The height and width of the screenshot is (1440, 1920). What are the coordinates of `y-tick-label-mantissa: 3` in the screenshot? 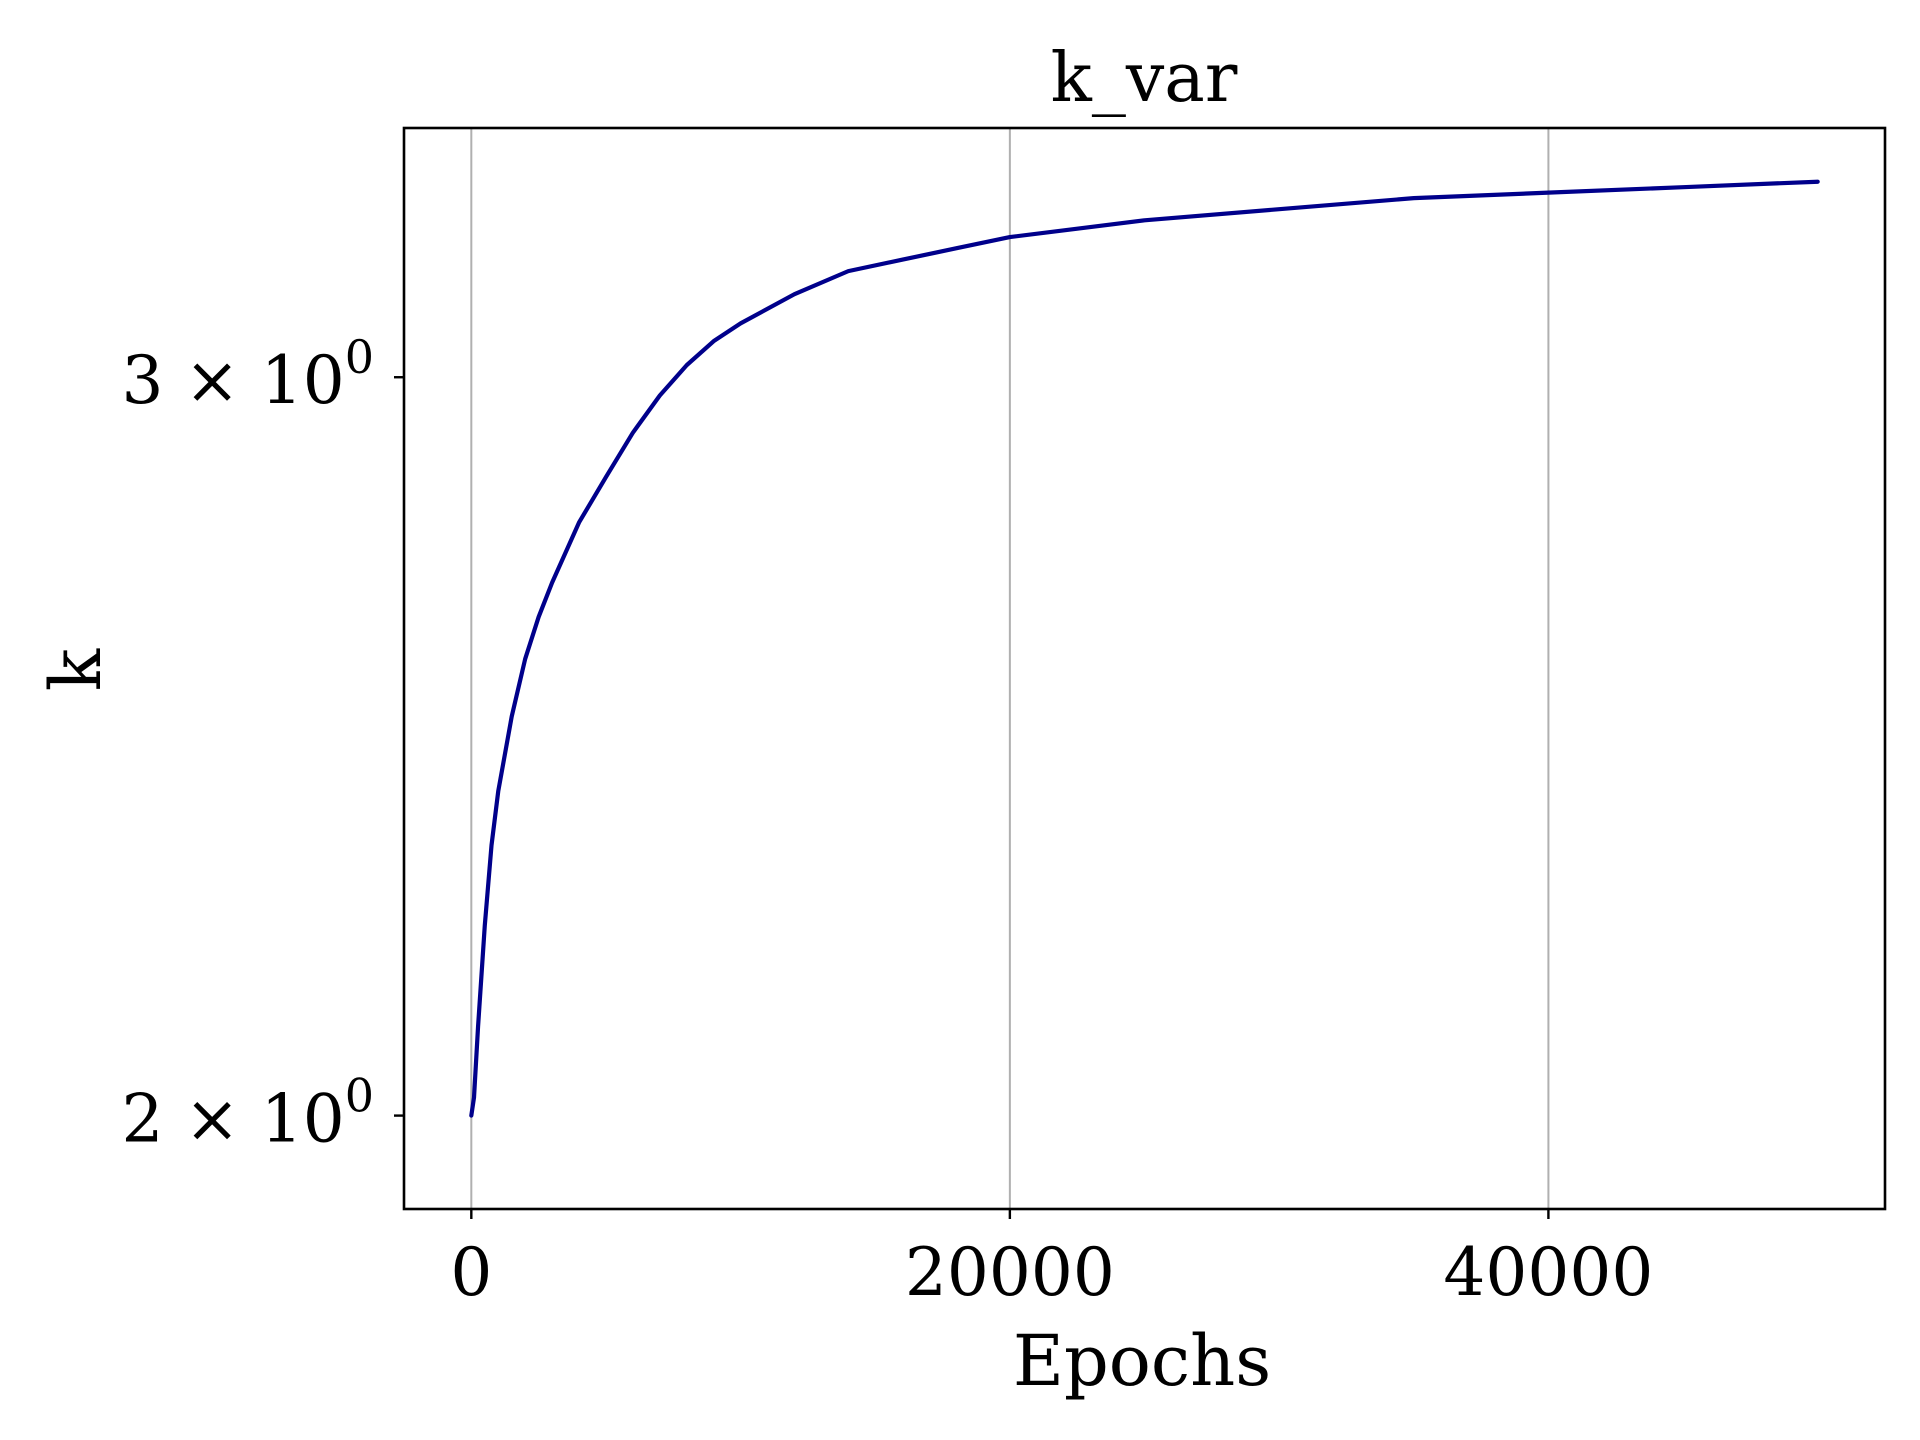 It's located at (142, 380).